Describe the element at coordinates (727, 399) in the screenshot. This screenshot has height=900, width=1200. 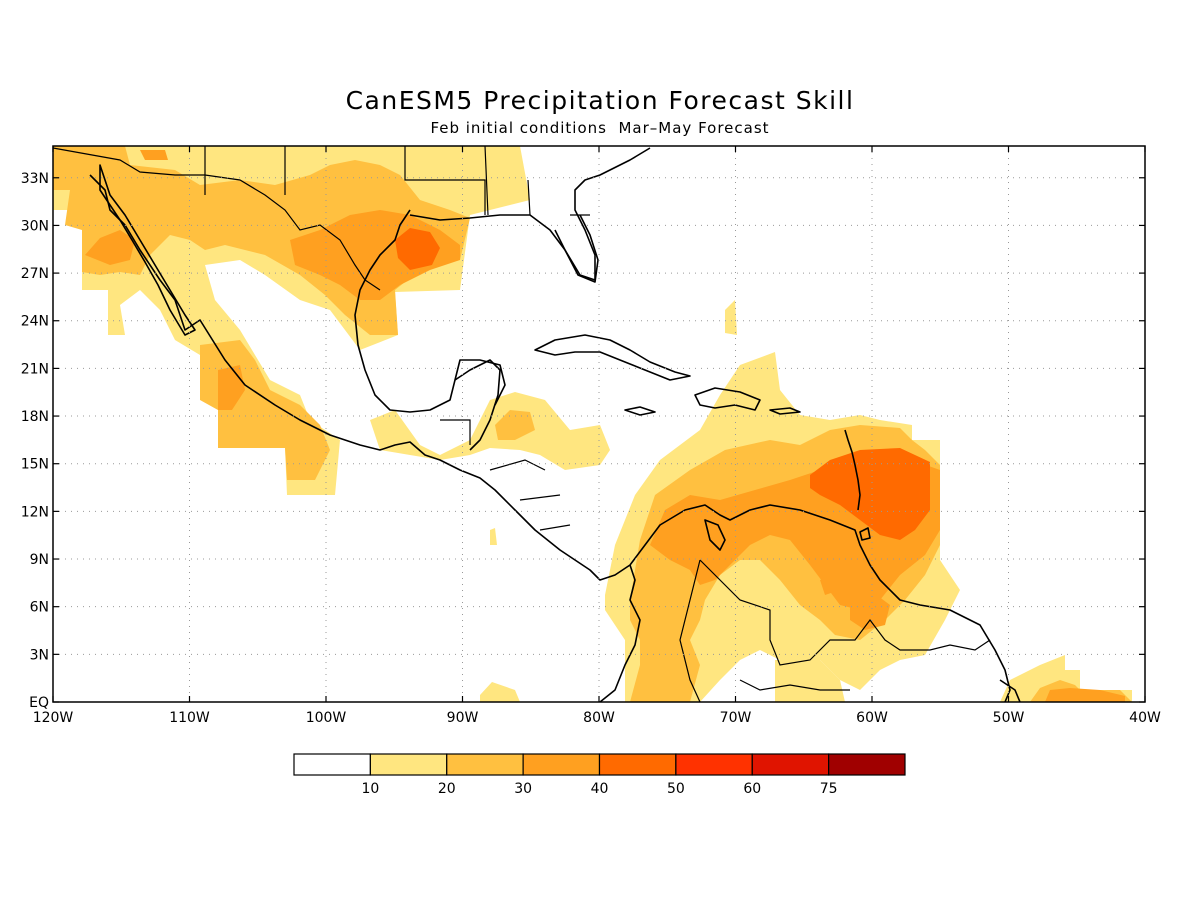
I see `hispaniola` at that location.